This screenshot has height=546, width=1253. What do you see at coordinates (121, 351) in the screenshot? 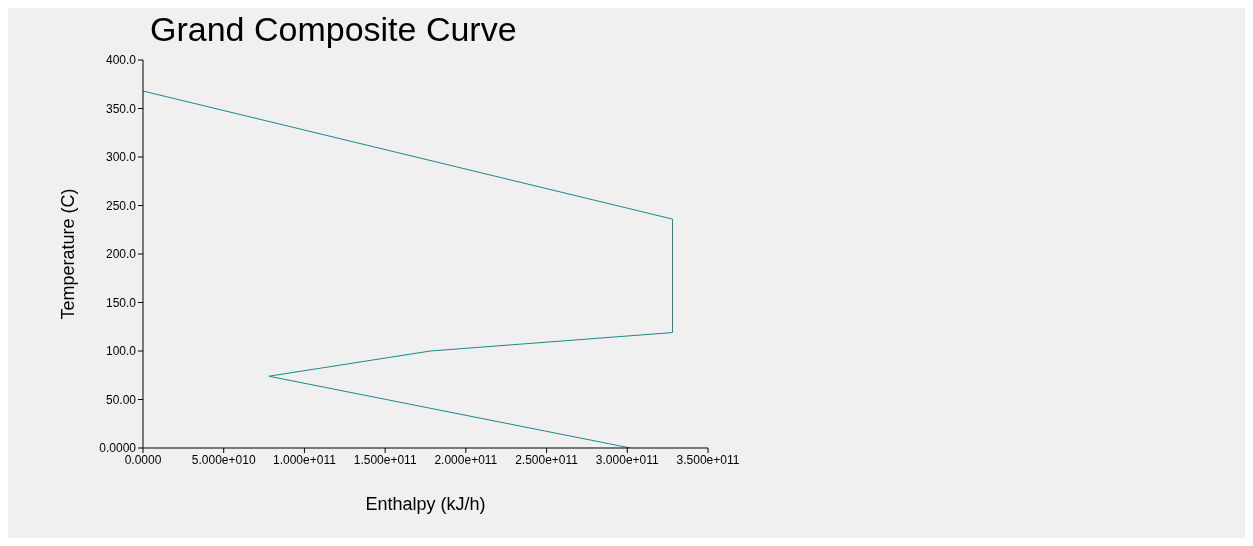
I see `y-tick-label: 100.0` at bounding box center [121, 351].